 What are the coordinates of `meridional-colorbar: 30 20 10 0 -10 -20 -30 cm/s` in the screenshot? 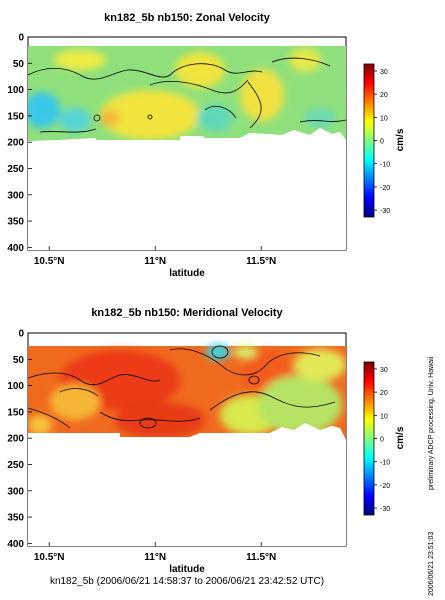 It's located at (384, 438).